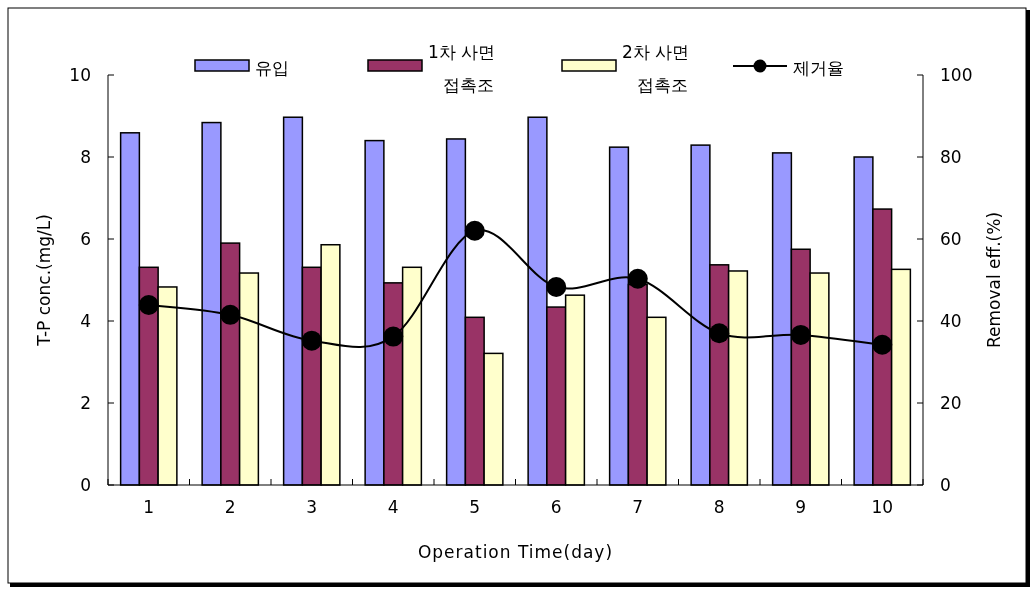 This screenshot has width=1036, height=595. I want to click on legend-label: 1차 사면 접촉조, so click(462, 68).